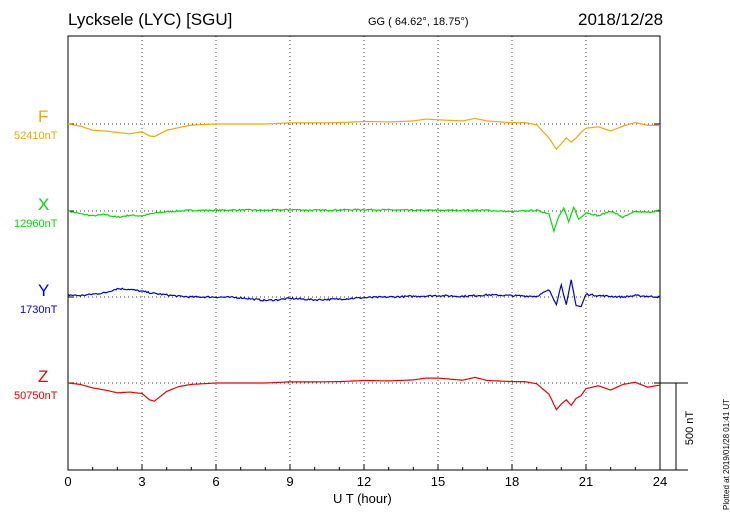  I want to click on x-tick-label: 21, so click(586, 481).